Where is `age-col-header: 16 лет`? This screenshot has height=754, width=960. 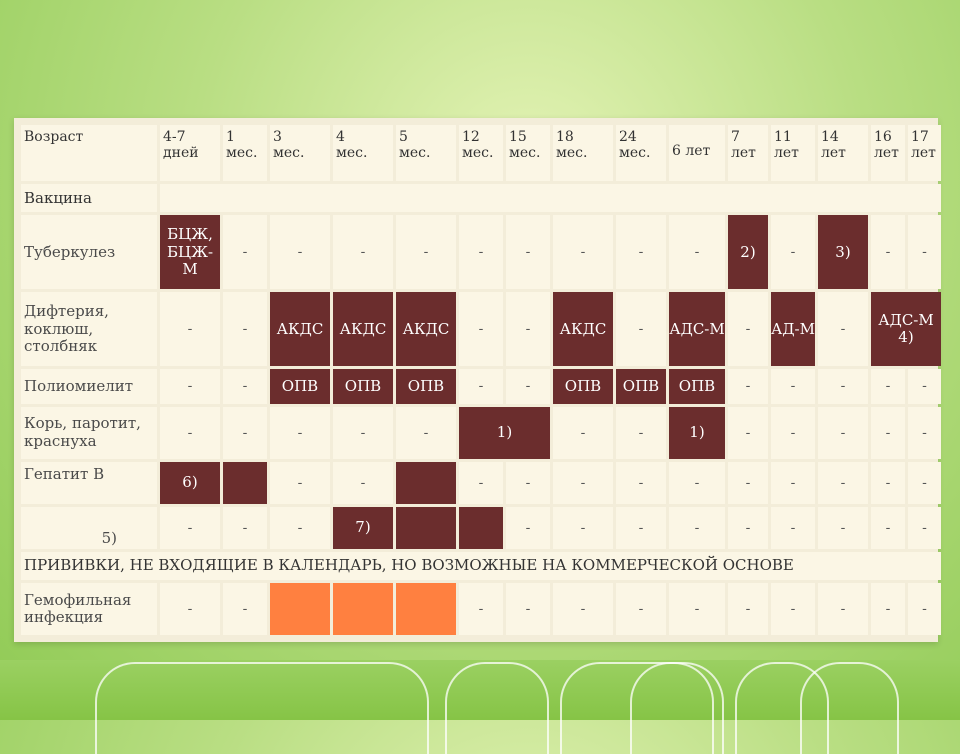 age-col-header: 16 лет is located at coordinates (888, 153).